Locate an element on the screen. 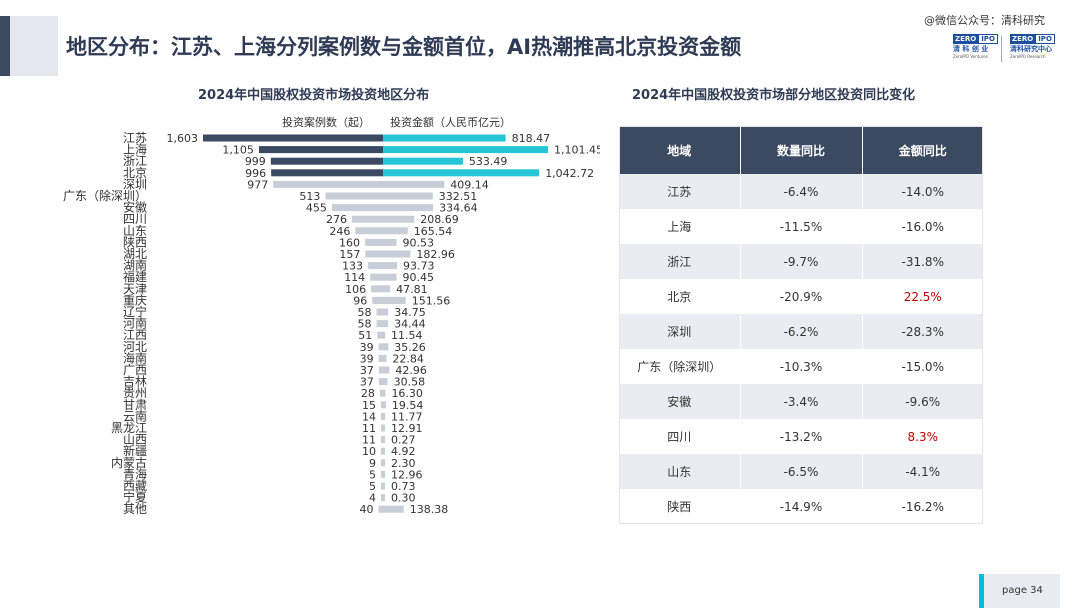  count-value-label: 157 is located at coordinates (349, 254).